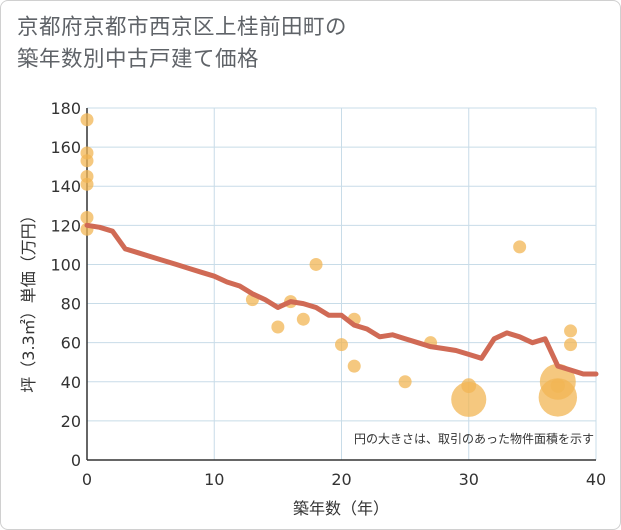  Describe the element at coordinates (596, 479) in the screenshot. I see `x-tick-label: 40` at that location.